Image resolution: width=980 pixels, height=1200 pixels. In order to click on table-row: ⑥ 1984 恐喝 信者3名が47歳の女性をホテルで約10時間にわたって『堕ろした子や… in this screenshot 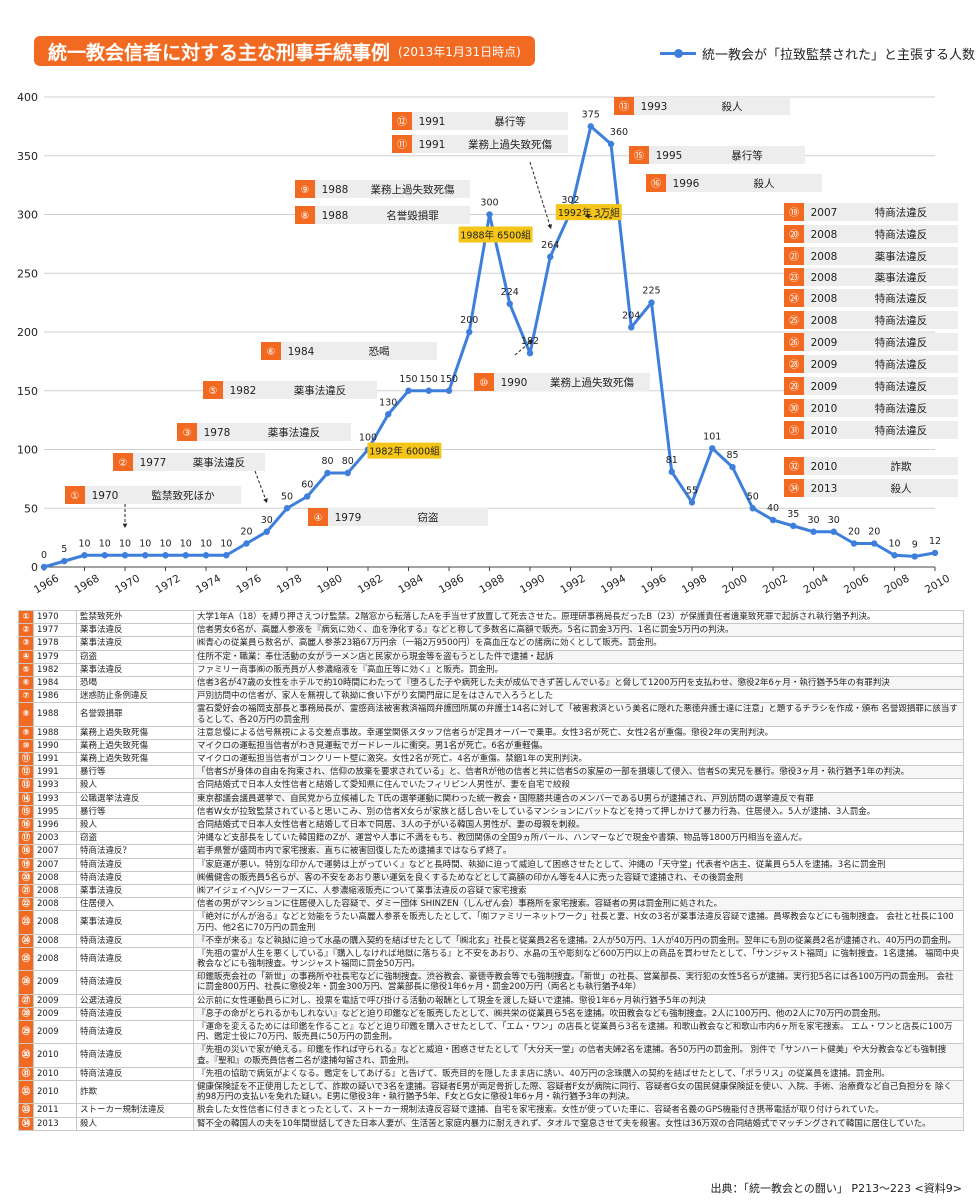, I will do `click(491, 683)`.